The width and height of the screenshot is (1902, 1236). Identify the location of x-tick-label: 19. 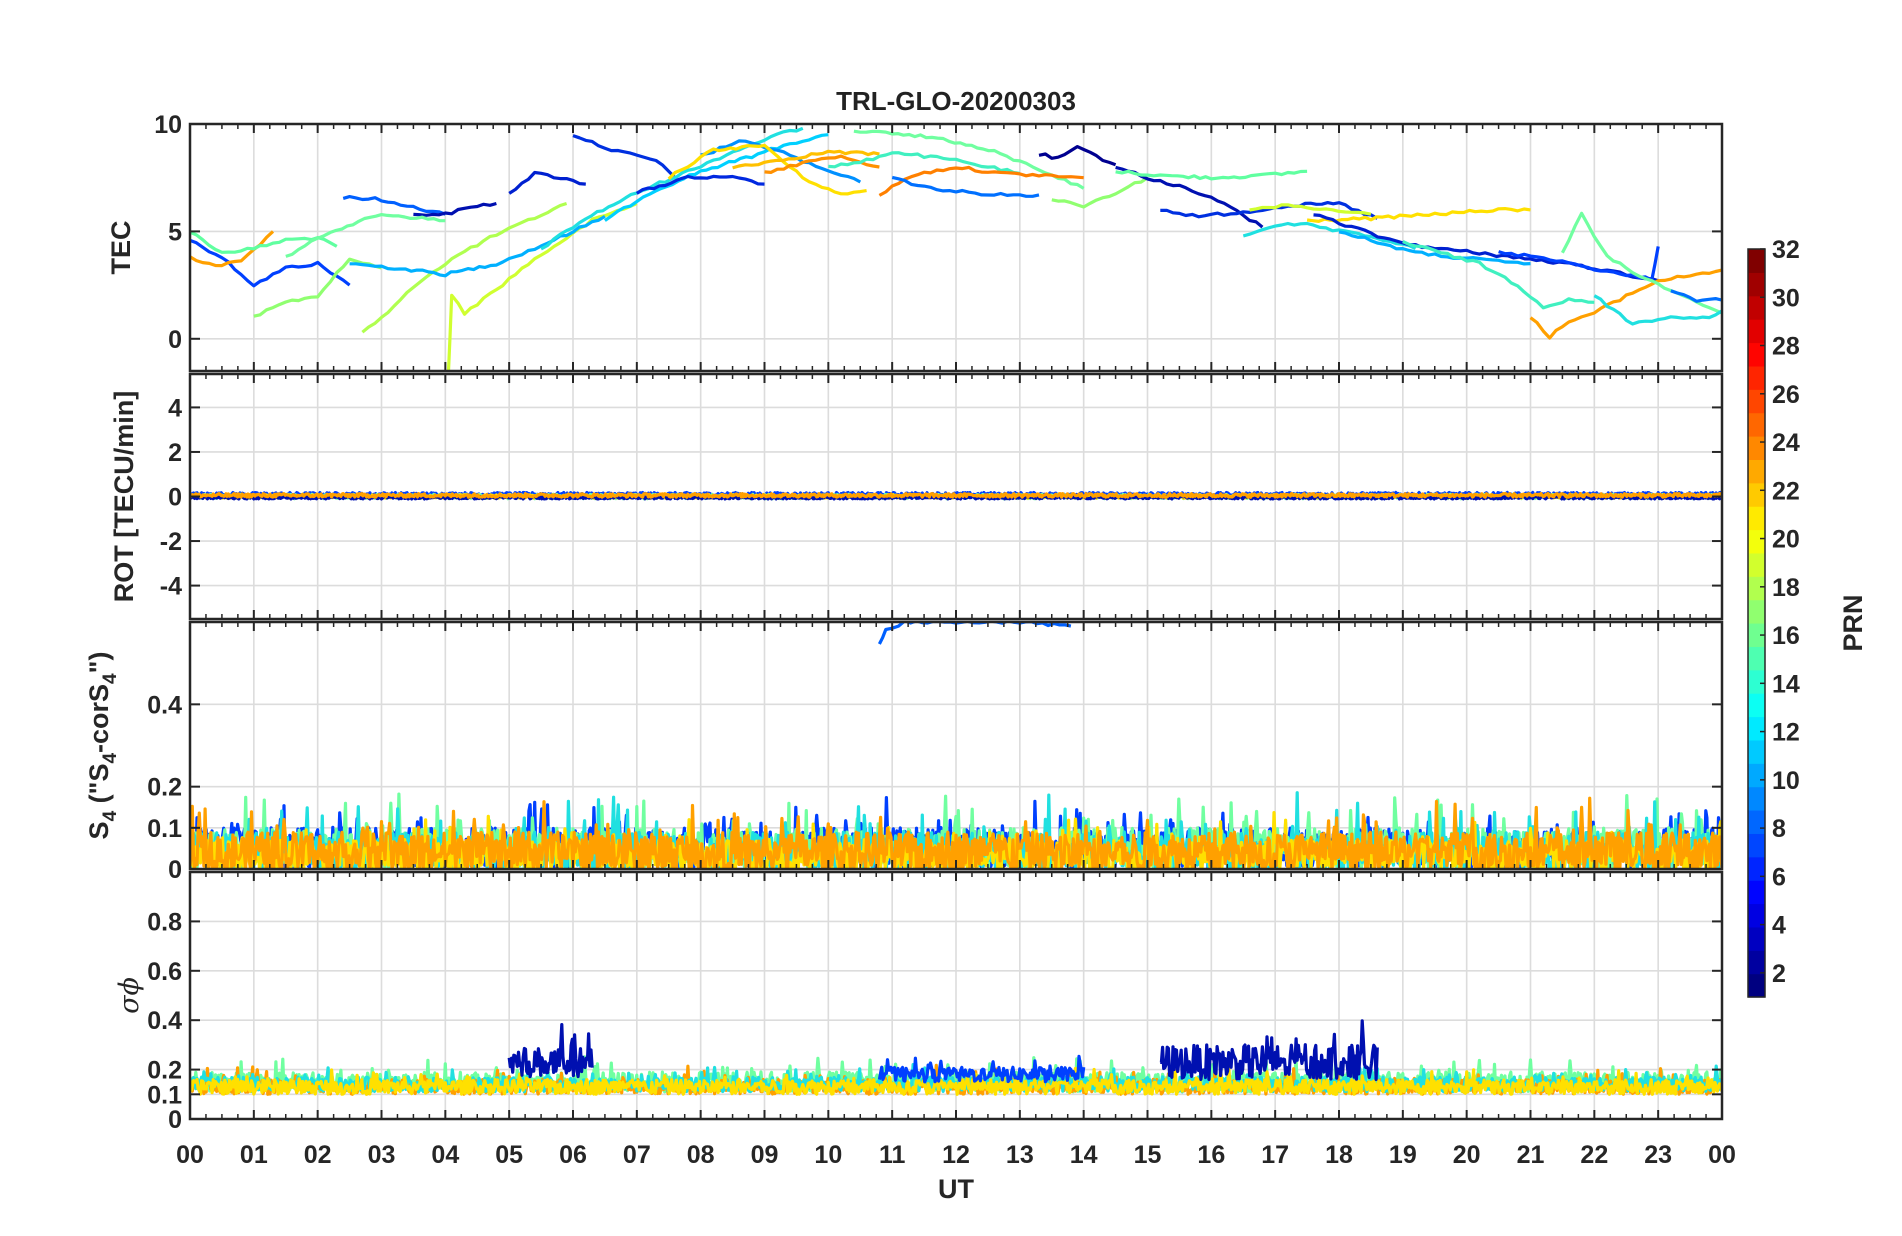
(1403, 1155).